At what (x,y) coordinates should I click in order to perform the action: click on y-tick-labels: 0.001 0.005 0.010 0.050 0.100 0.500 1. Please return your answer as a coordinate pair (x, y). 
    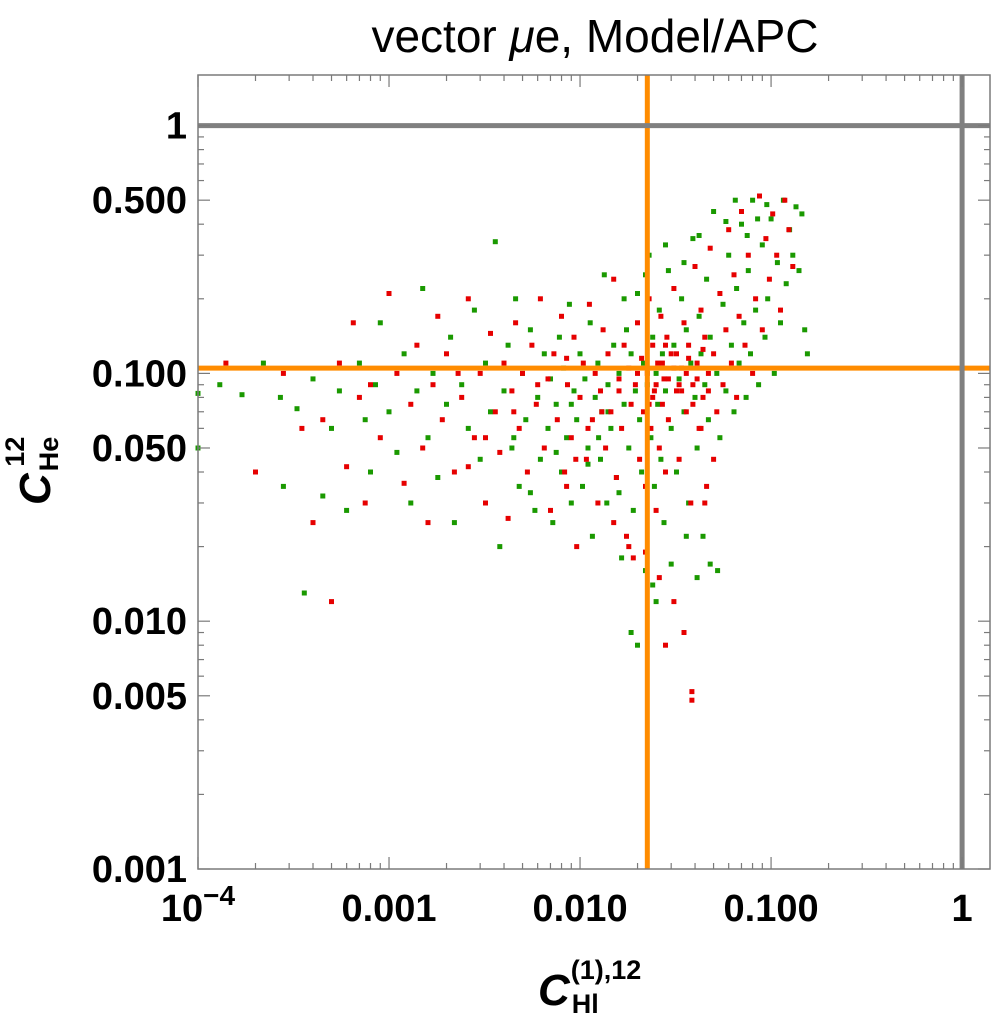
    Looking at the image, I should click on (139, 498).